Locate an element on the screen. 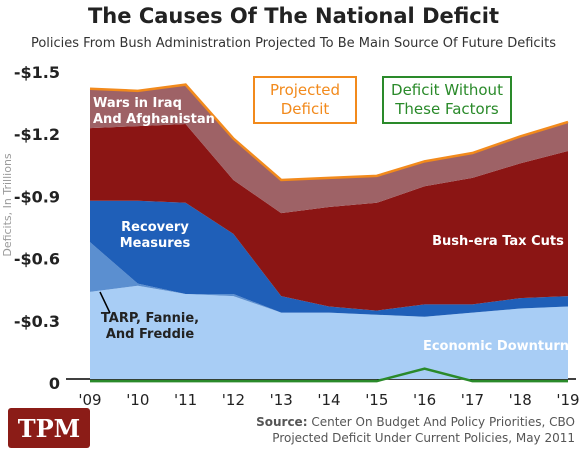 This screenshot has width=587, height=457. x-tick-label: '15 is located at coordinates (376, 400).